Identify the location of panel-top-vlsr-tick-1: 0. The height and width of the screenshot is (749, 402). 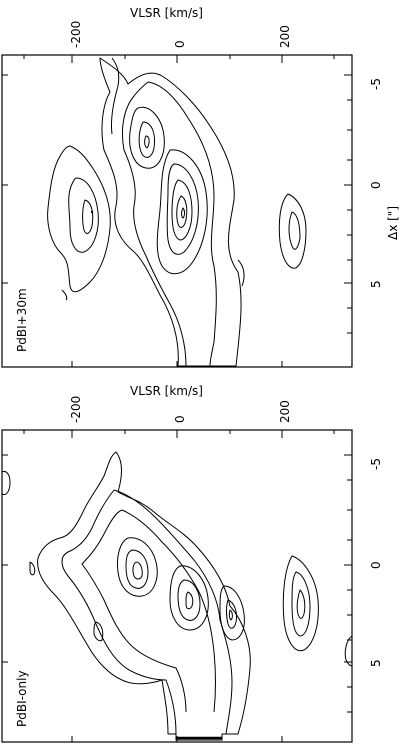
(180, 44).